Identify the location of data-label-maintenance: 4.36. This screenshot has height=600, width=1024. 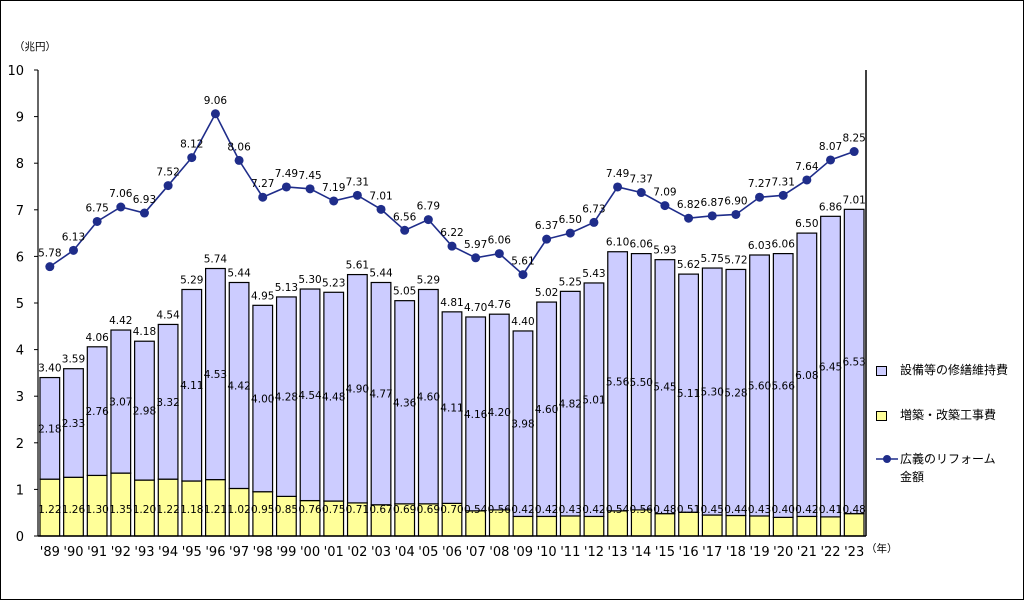
(405, 403).